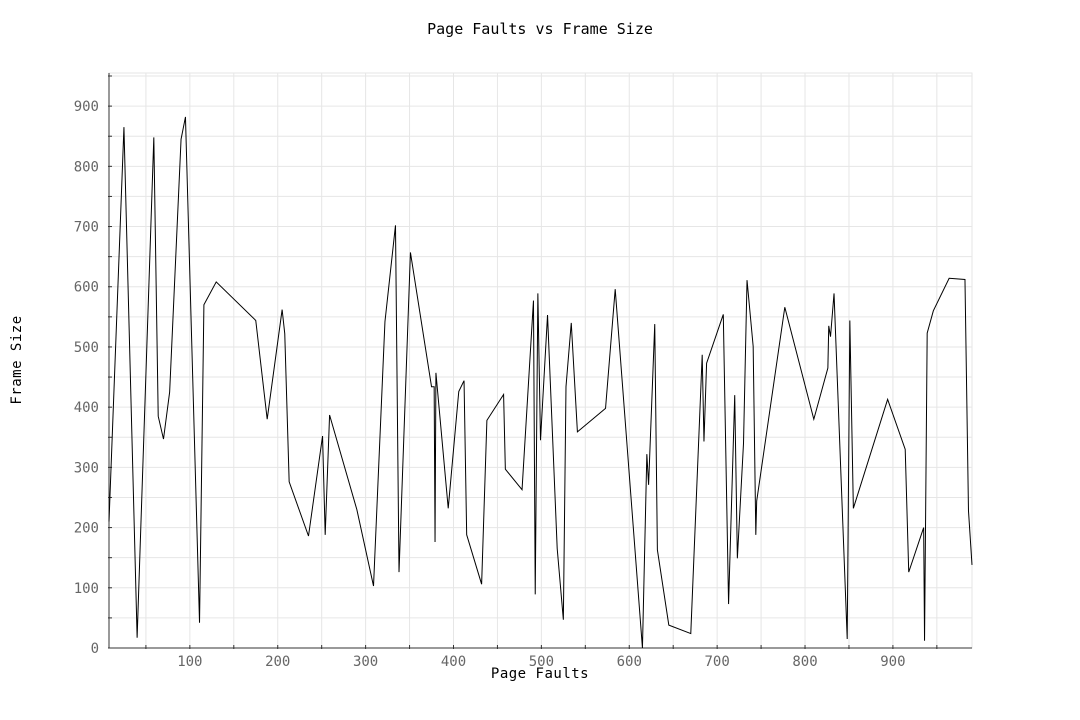  What do you see at coordinates (365, 662) in the screenshot?
I see `x-tick-label: 300` at bounding box center [365, 662].